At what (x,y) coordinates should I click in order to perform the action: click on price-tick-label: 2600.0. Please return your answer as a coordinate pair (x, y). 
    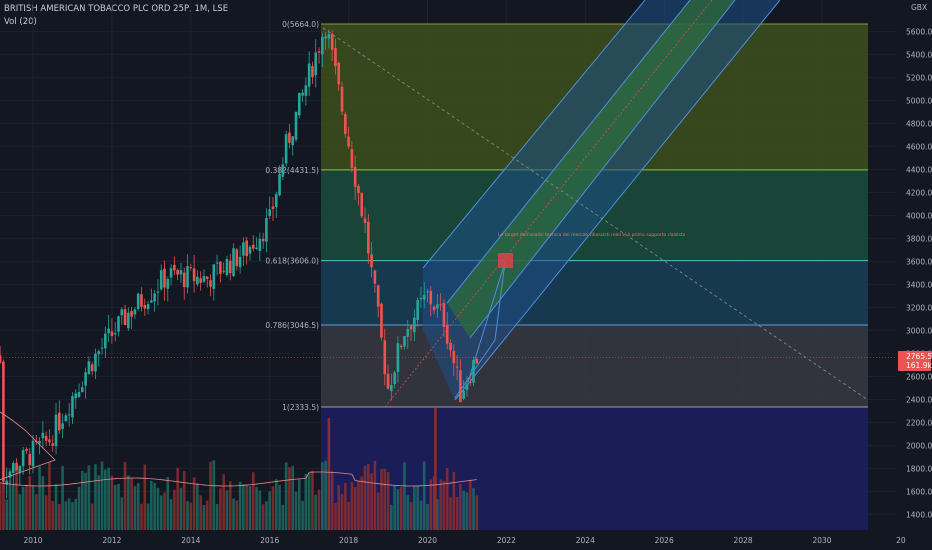
    Looking at the image, I should click on (919, 376).